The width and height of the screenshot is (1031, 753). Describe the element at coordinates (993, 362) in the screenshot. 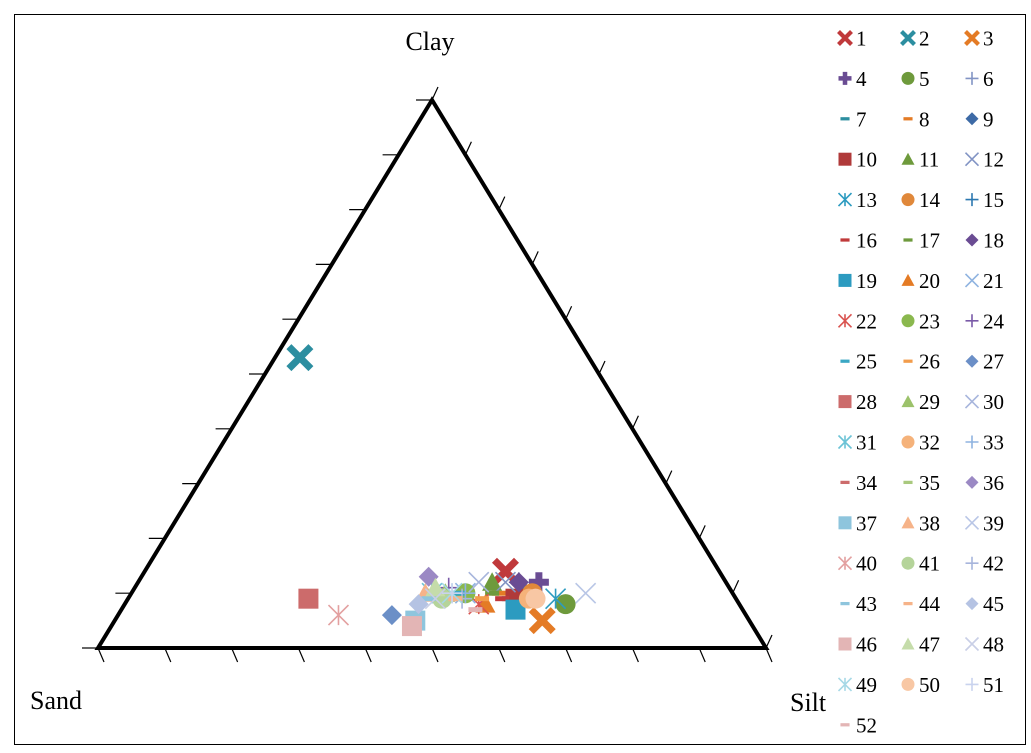

I see `legend-label-27: 27` at that location.